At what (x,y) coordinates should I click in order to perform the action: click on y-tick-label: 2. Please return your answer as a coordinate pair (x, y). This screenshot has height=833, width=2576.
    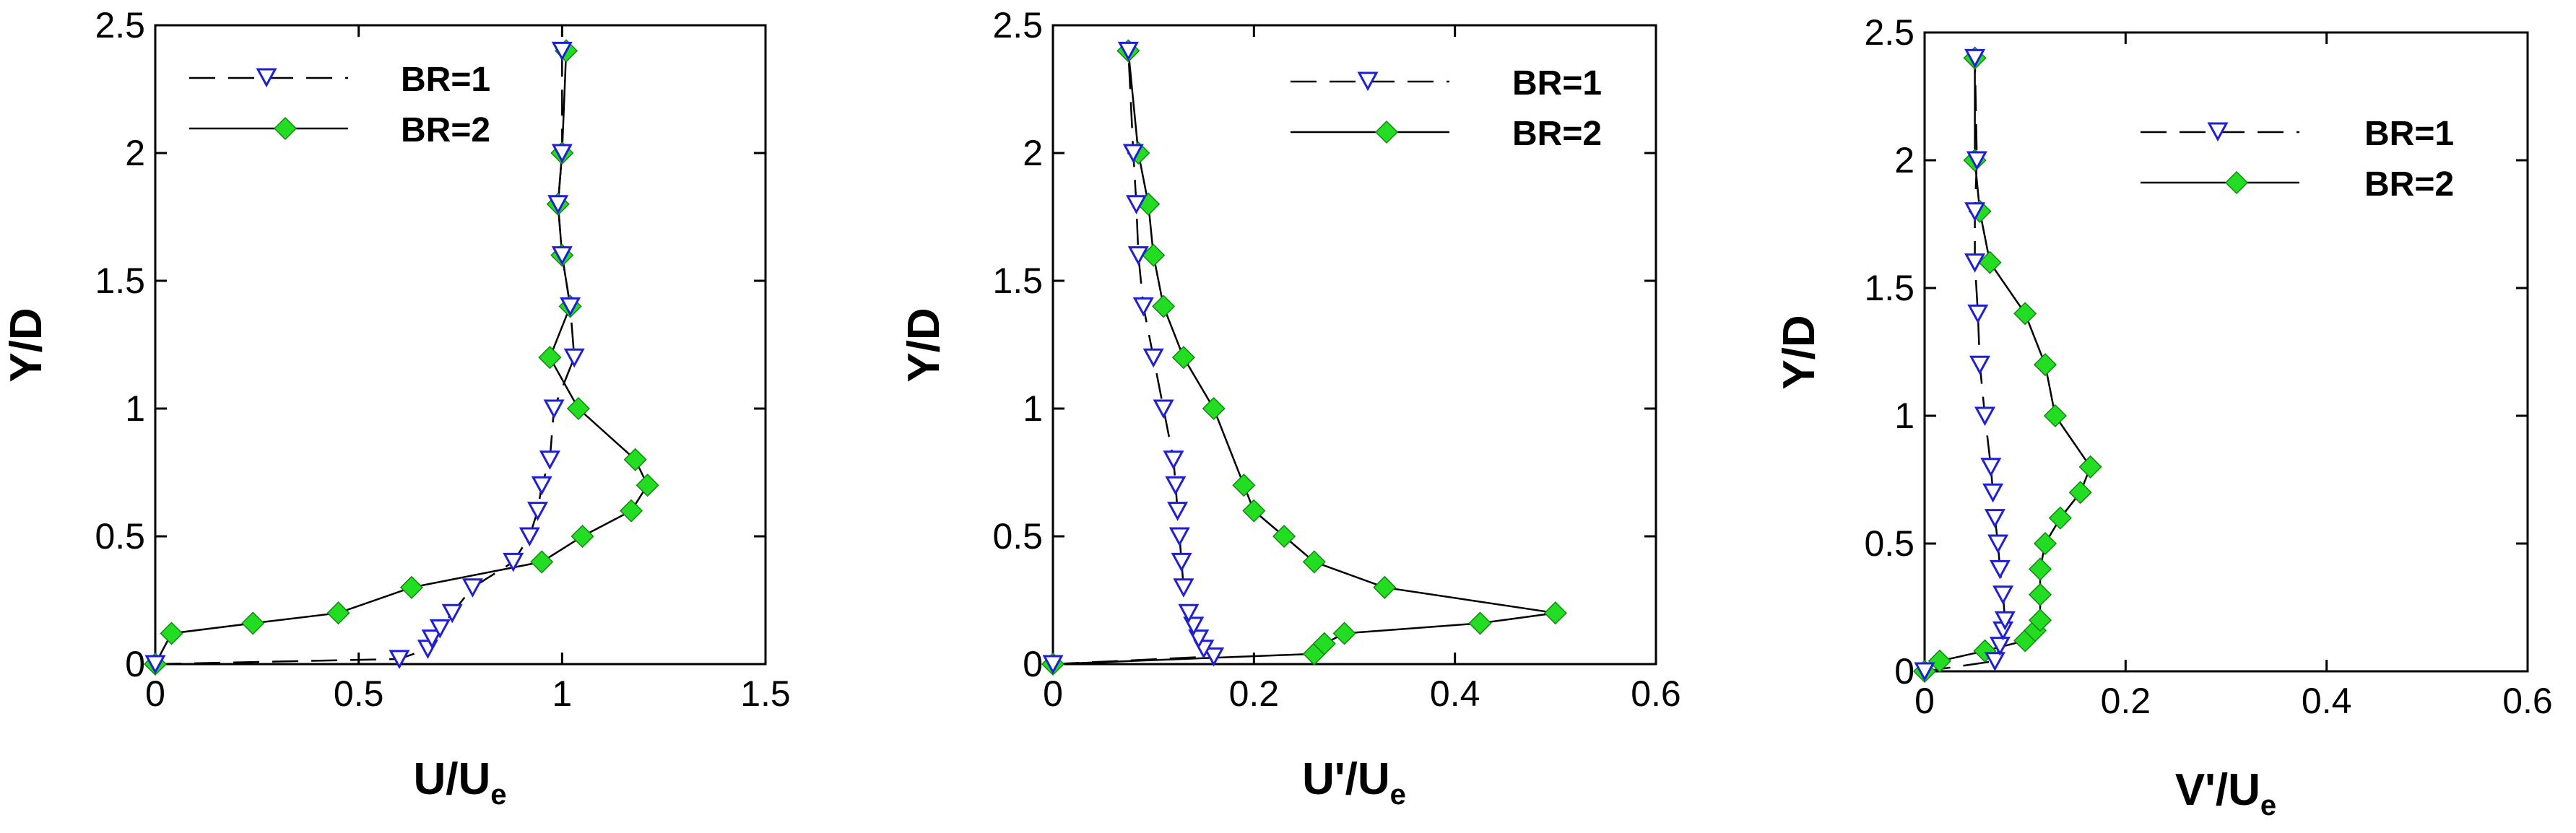
    Looking at the image, I should click on (135, 153).